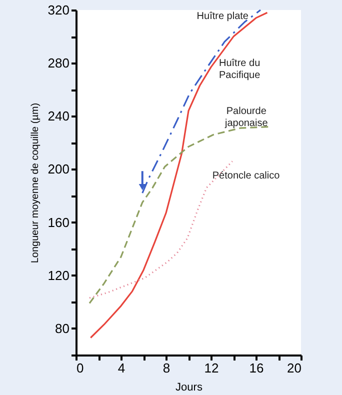  Describe the element at coordinates (59, 10) in the screenshot. I see `y-tick-label: 320` at that location.